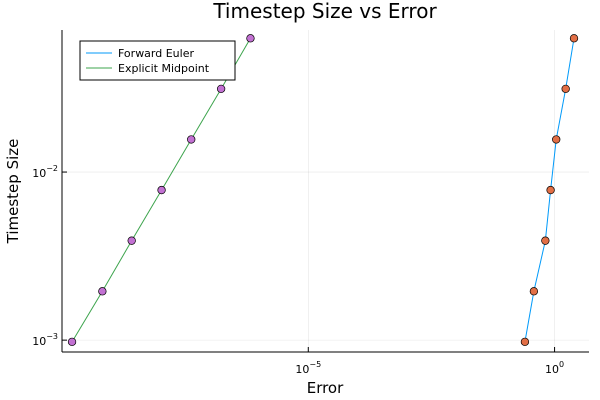  I want to click on y-tick-label: 10⁻³, so click(45, 340).